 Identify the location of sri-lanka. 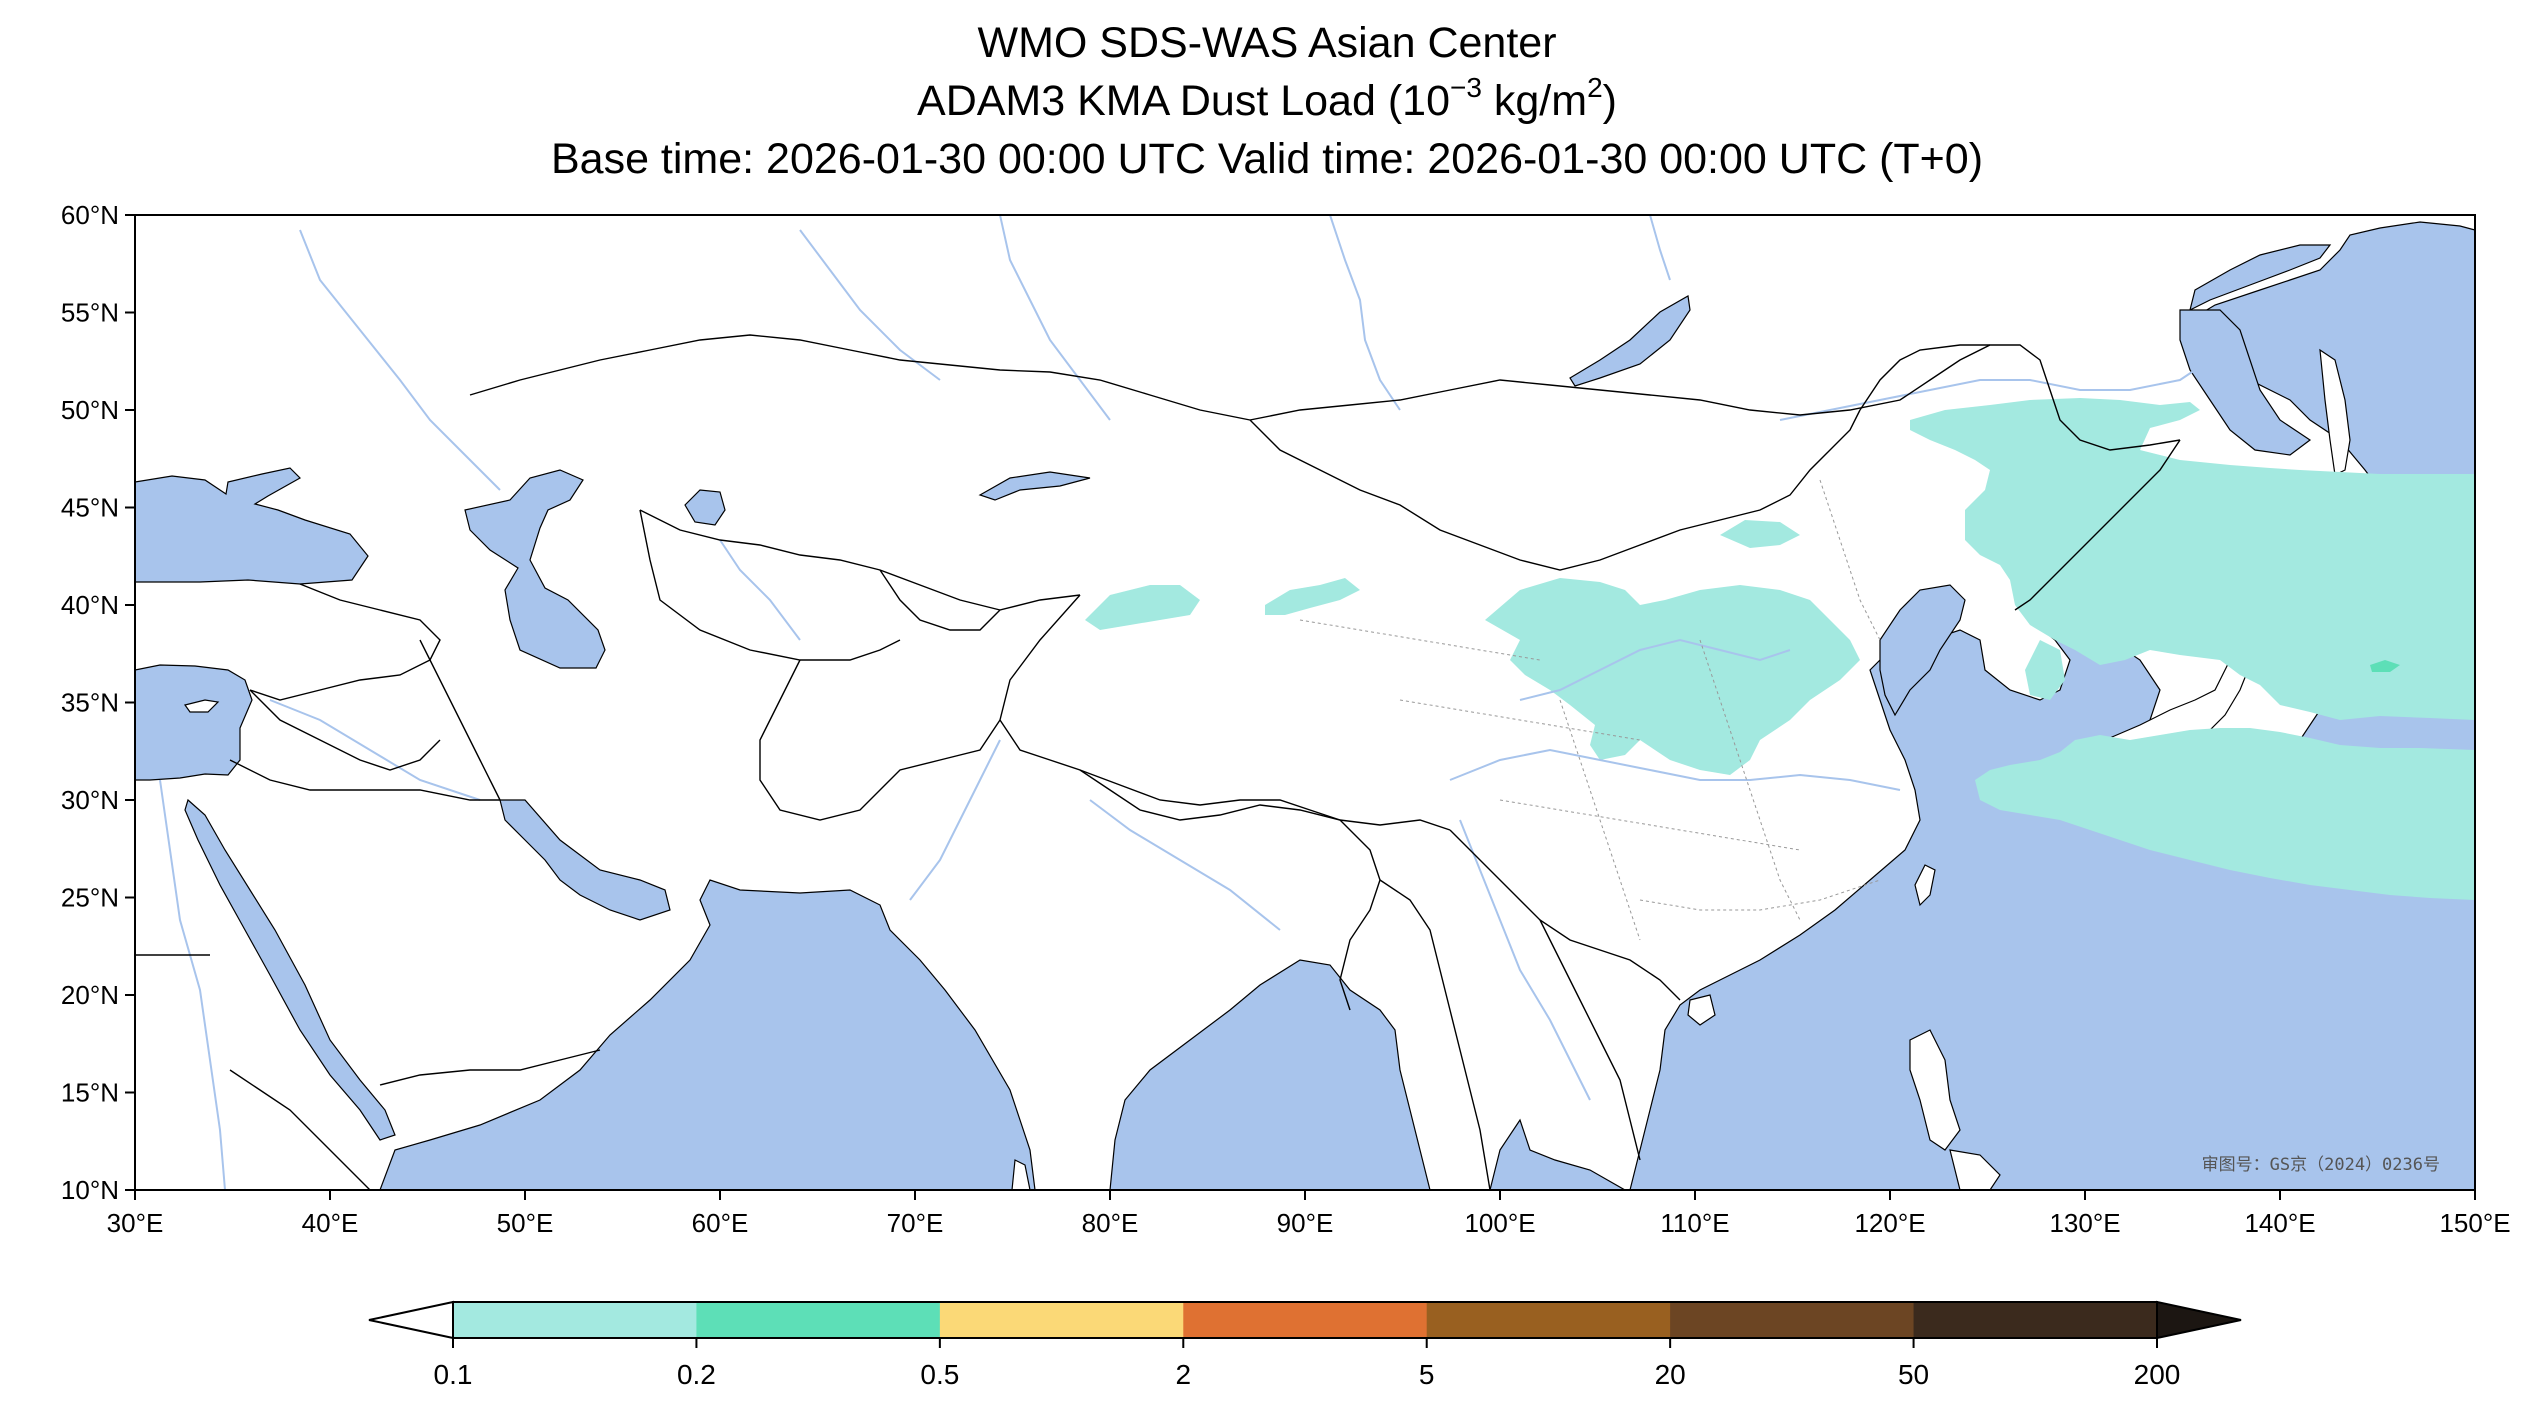
(1021, 1174).